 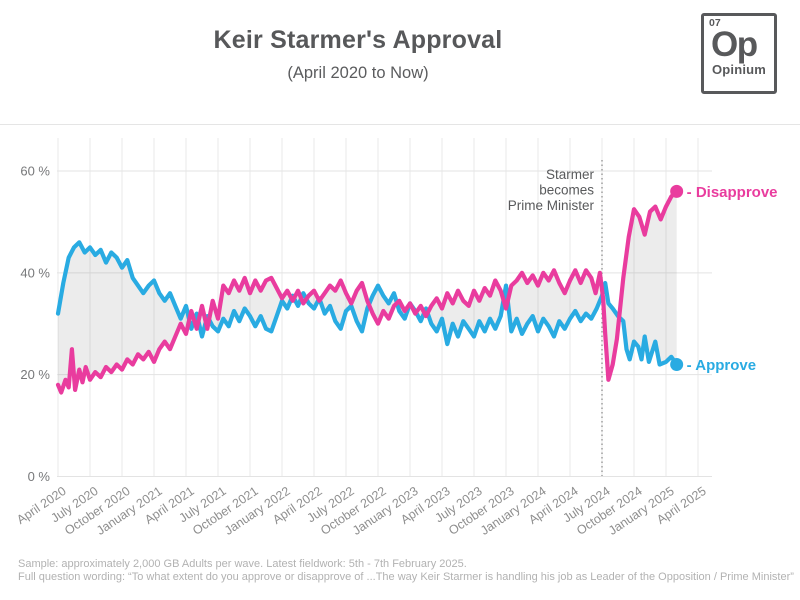 What do you see at coordinates (358, 40) in the screenshot?
I see `page-title: Keir Starmer's Approval` at bounding box center [358, 40].